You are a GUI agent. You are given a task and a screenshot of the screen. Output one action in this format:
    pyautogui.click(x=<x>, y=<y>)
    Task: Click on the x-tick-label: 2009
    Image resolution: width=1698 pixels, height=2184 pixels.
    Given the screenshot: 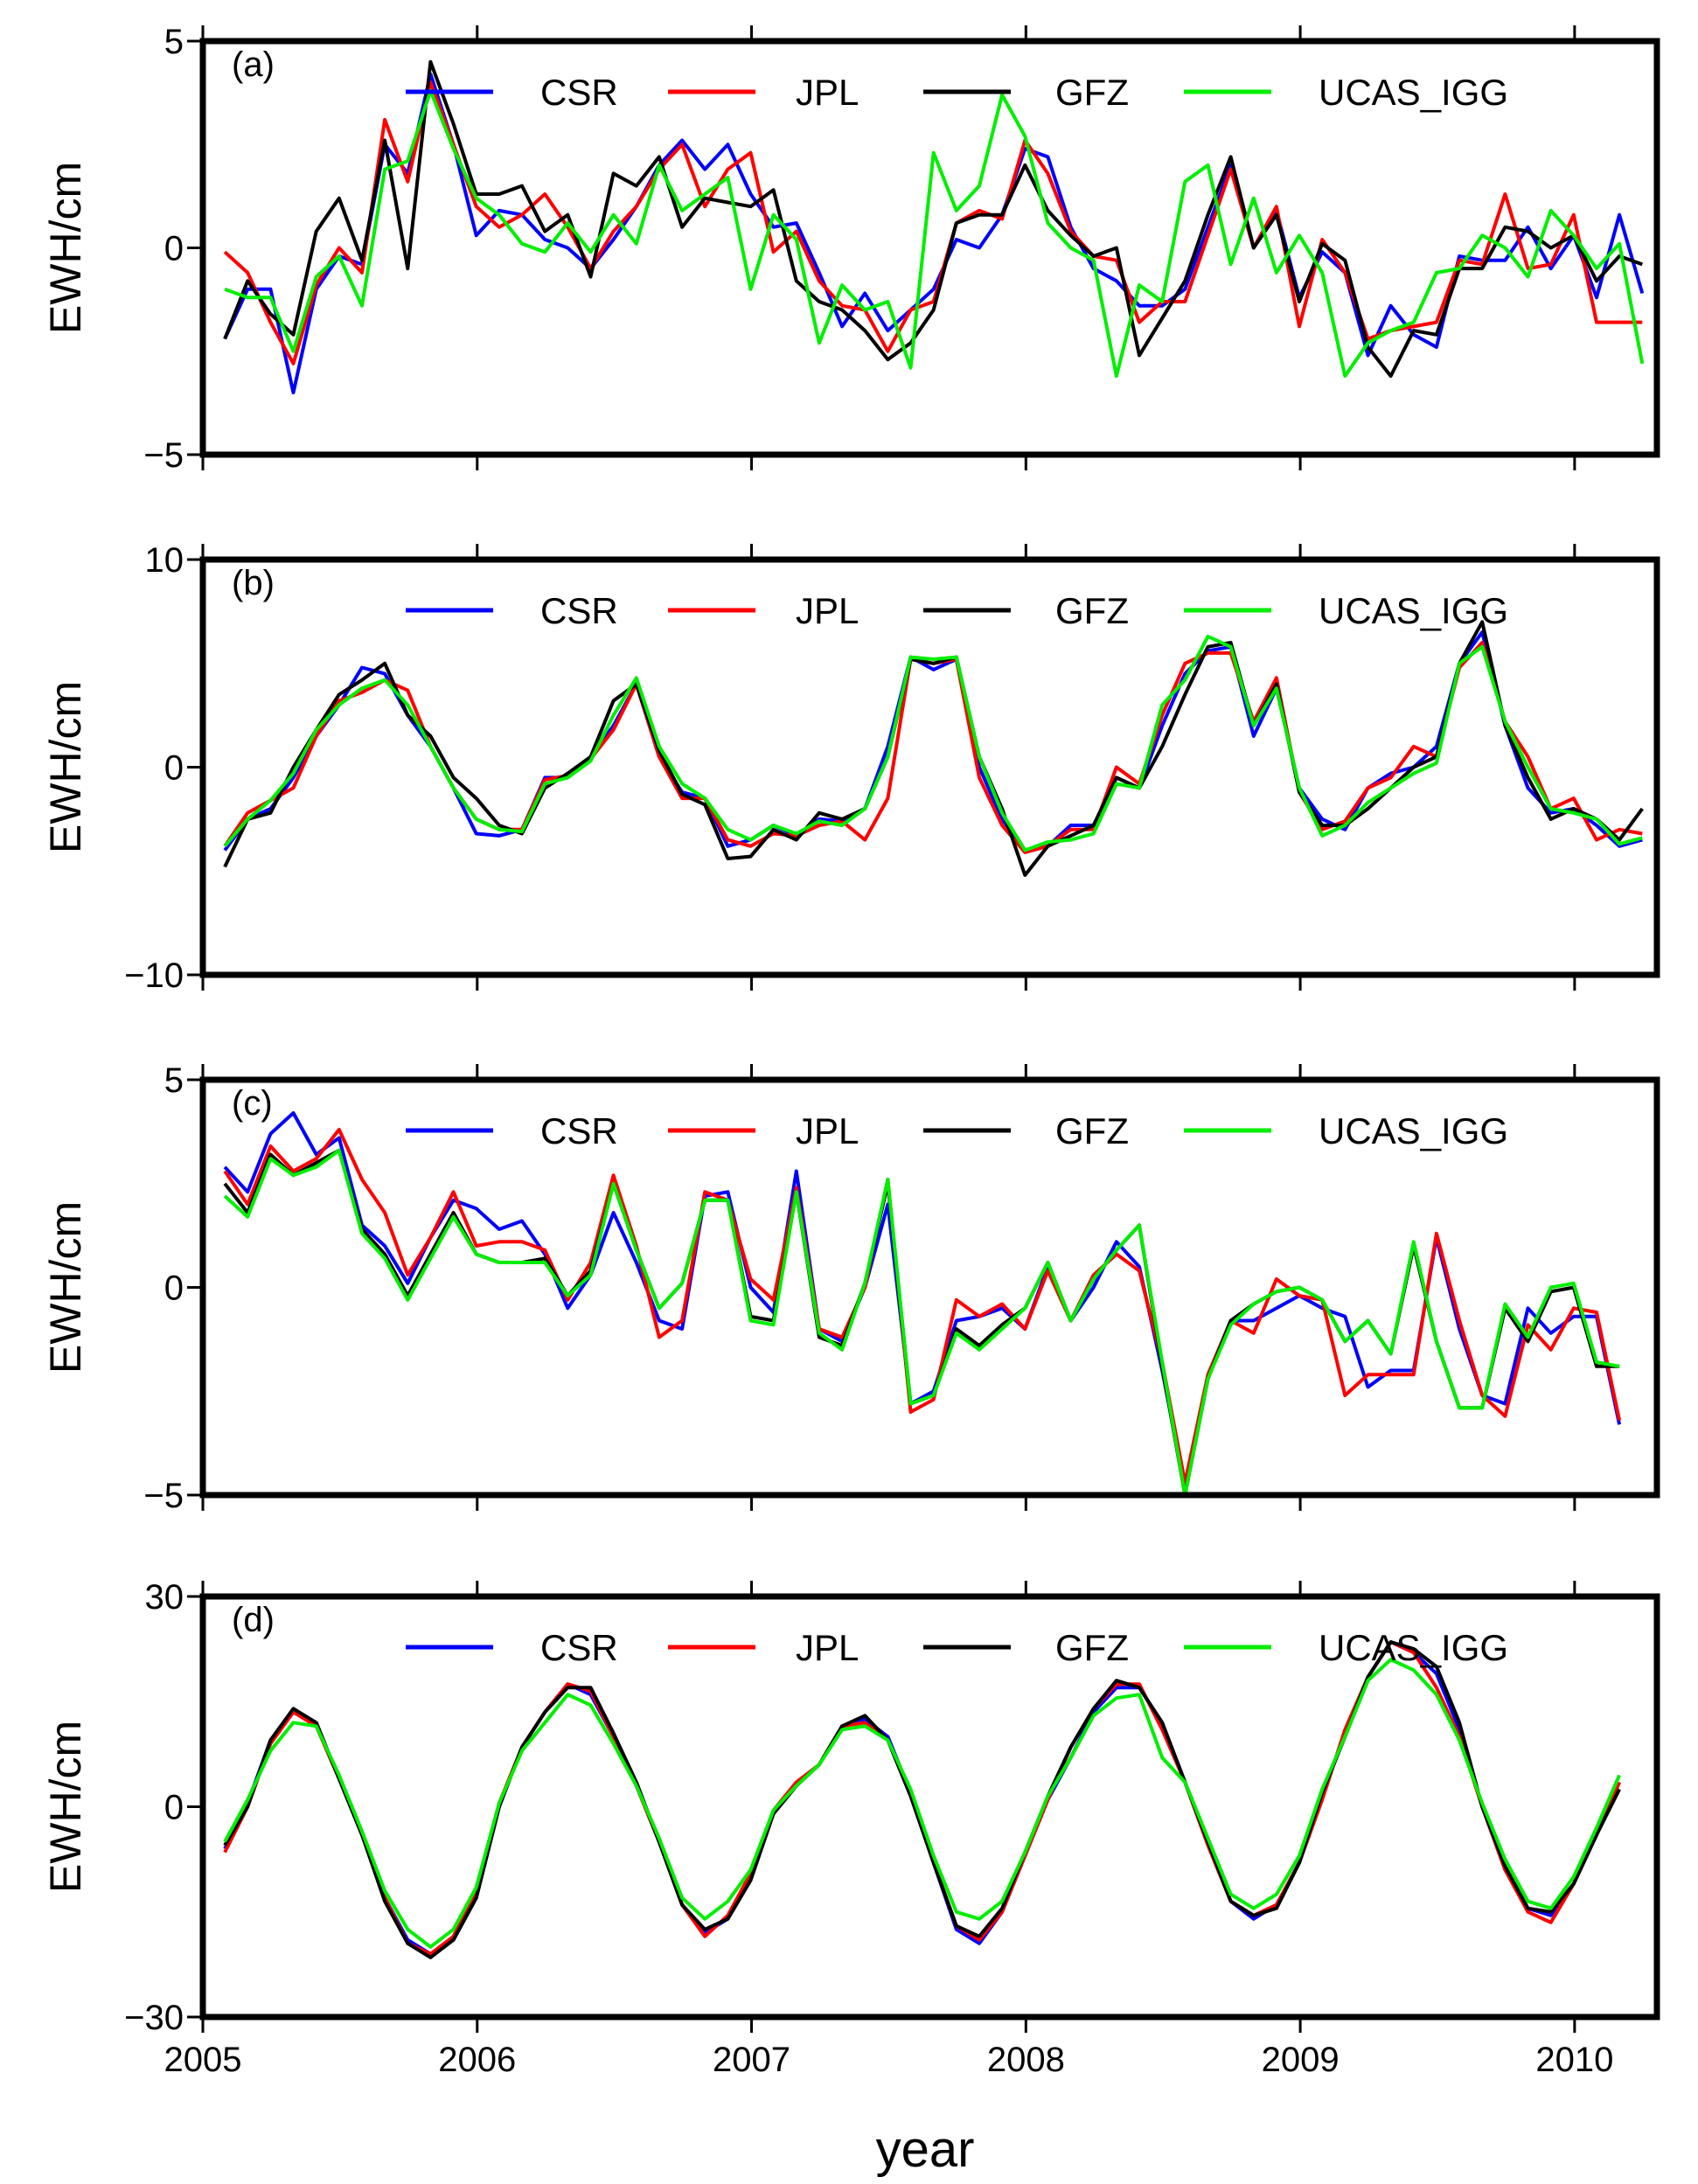 What is the action you would take?
    pyautogui.click(x=1301, y=2060)
    